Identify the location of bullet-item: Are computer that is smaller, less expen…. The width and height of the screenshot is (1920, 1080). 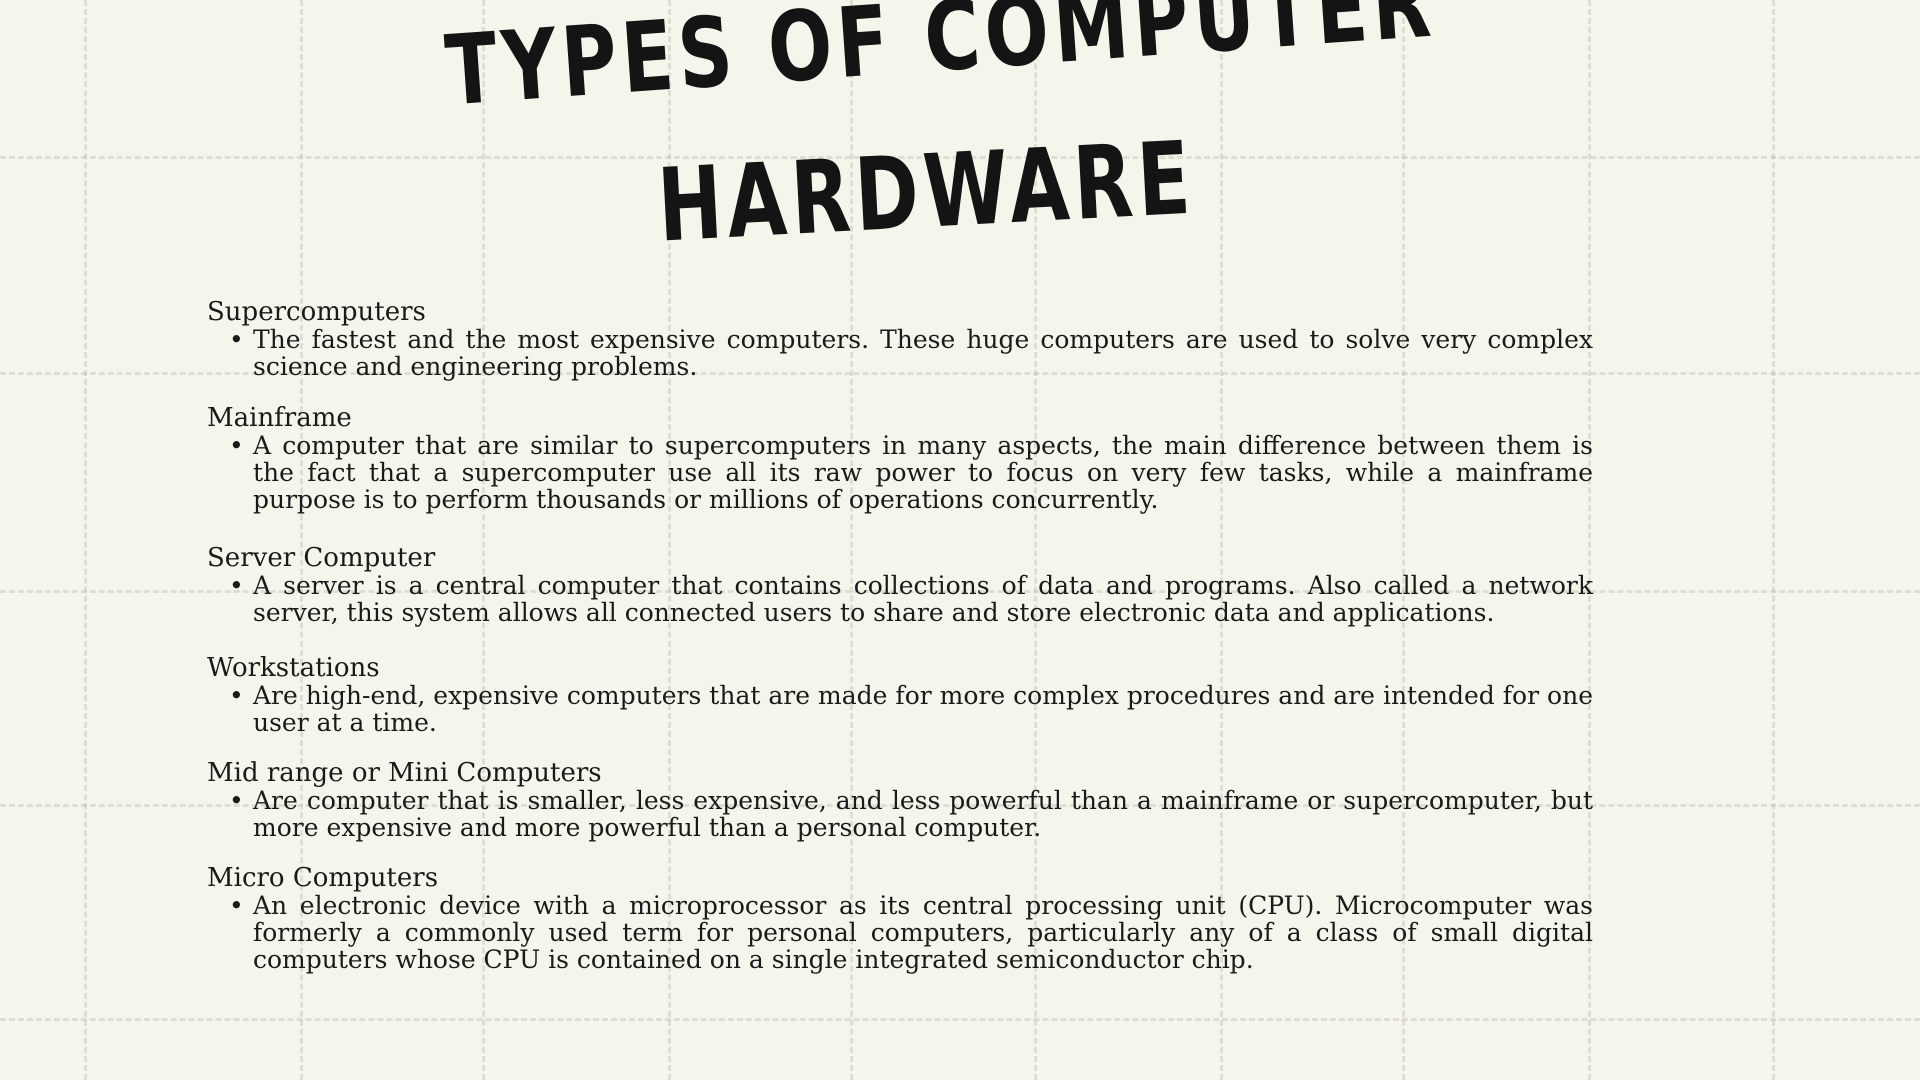
(911, 814).